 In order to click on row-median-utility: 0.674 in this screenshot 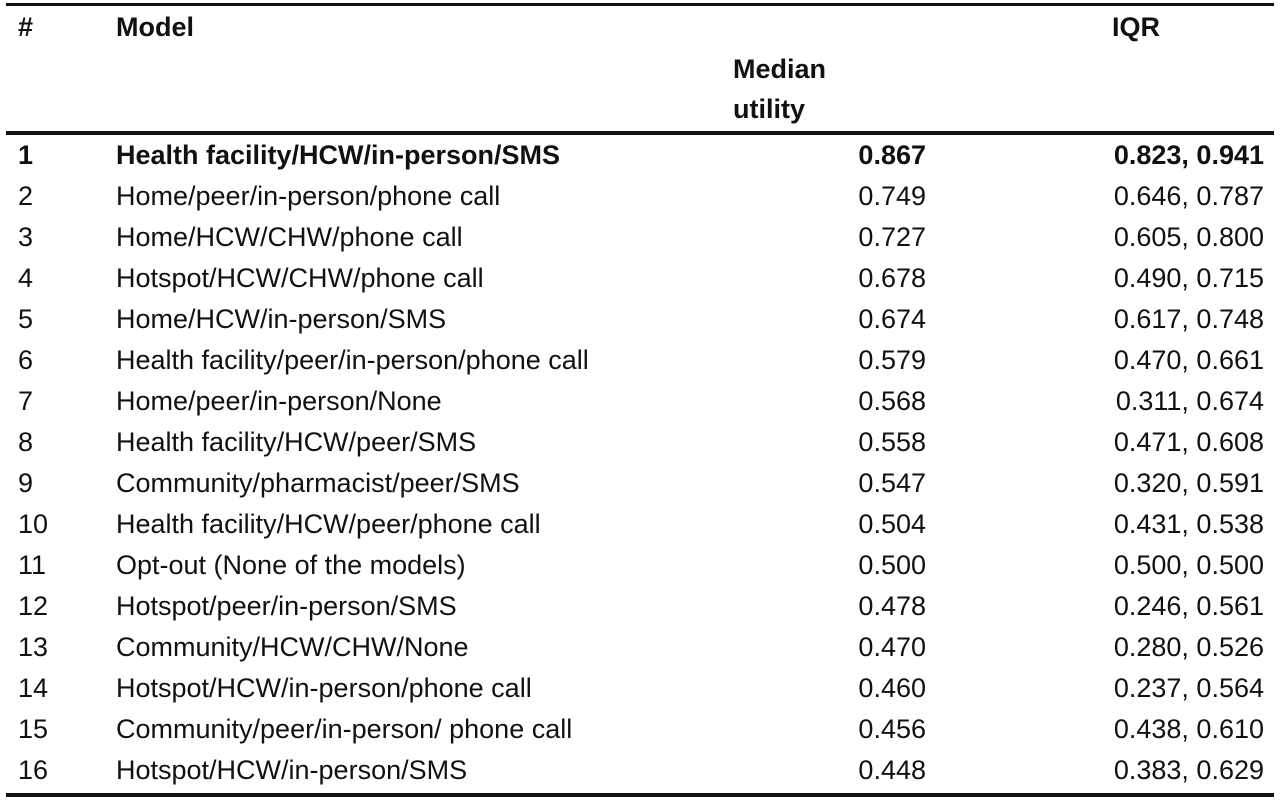, I will do `click(892, 319)`.